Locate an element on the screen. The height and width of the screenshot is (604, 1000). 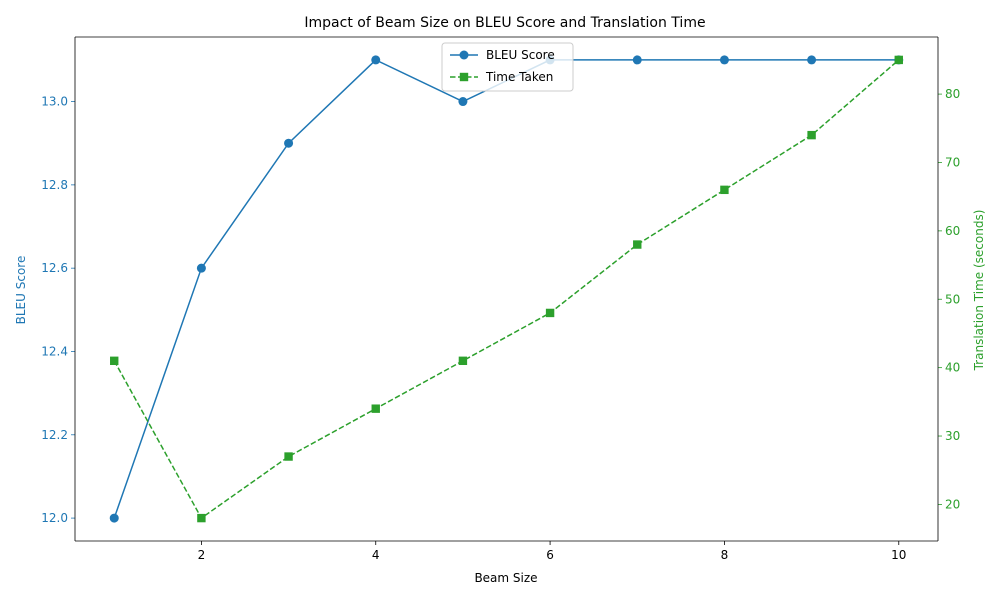
x-tick-label: 2 is located at coordinates (202, 555).